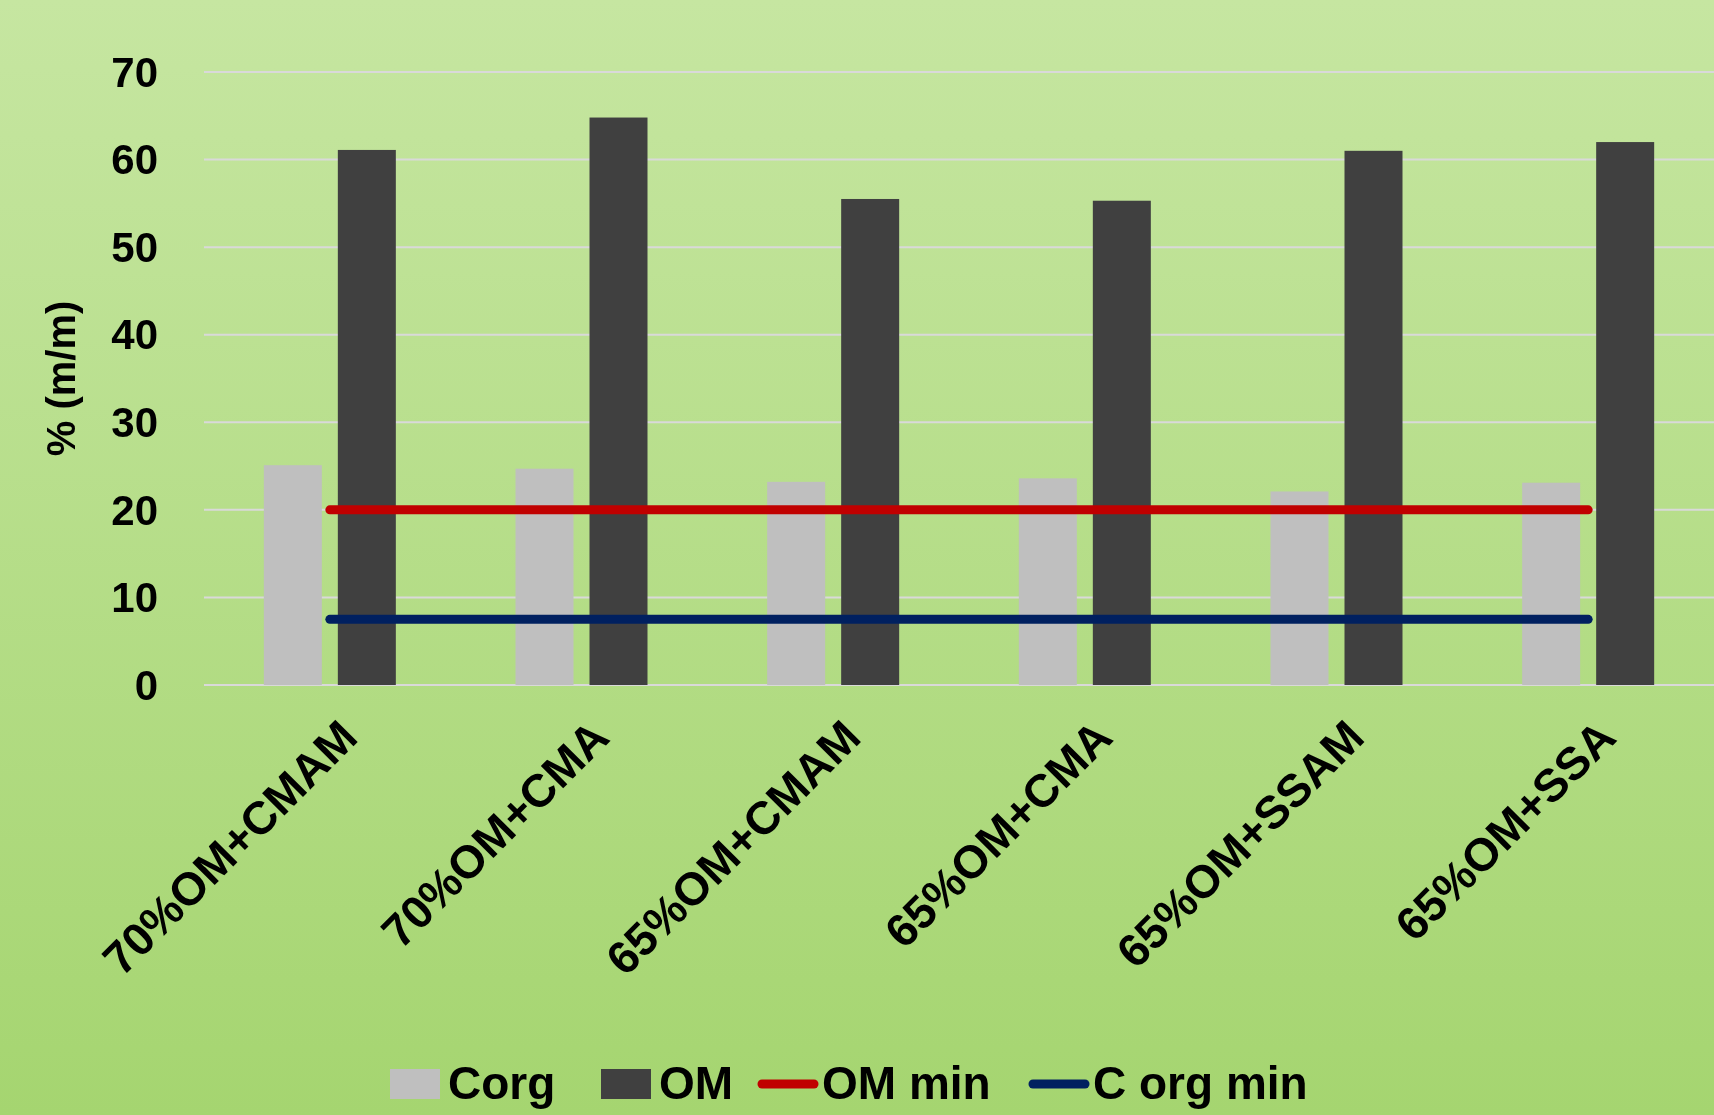 This screenshot has height=1115, width=1714. Describe the element at coordinates (134, 598) in the screenshot. I see `y-tick-label: 10` at that location.